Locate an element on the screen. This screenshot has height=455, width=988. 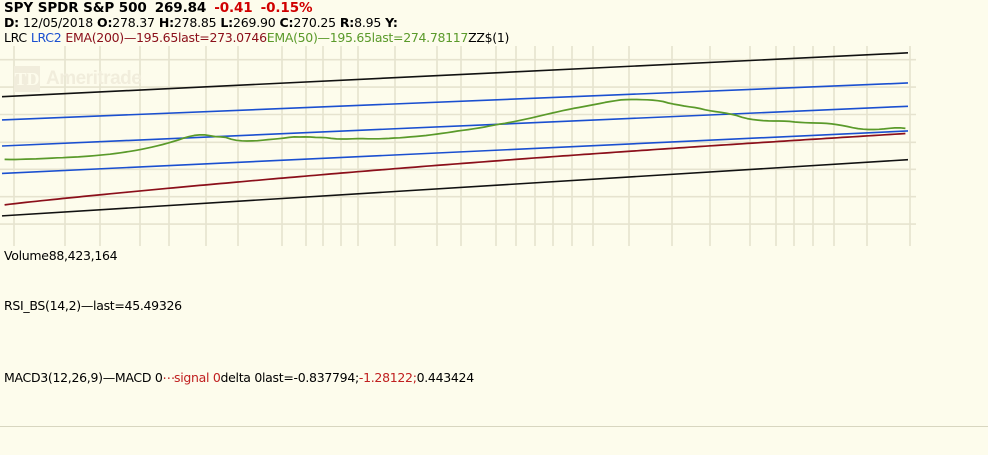
high-label: H: is located at coordinates (166, 22).